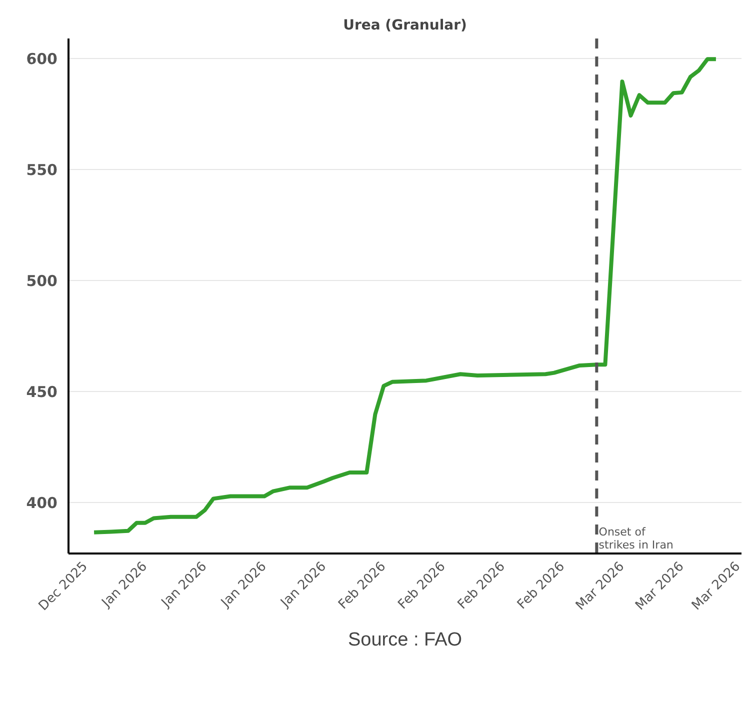 The height and width of the screenshot is (706, 743). What do you see at coordinates (405, 26) in the screenshot?
I see `chart-title: Urea (Granular)` at bounding box center [405, 26].